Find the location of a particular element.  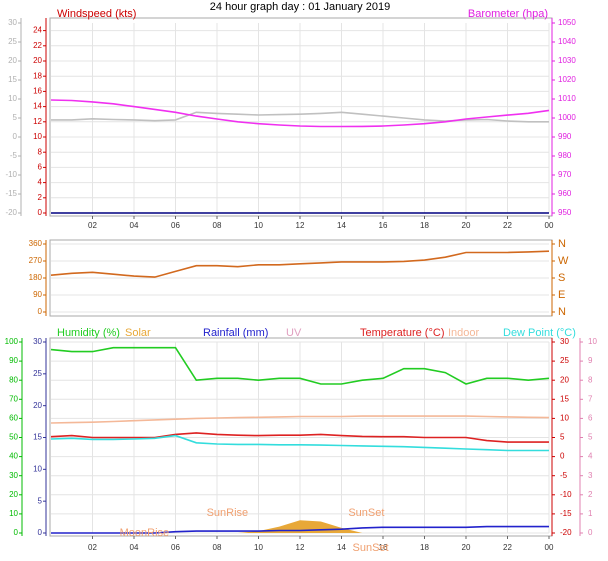

y-tick-label: 180 is located at coordinates (36, 277).